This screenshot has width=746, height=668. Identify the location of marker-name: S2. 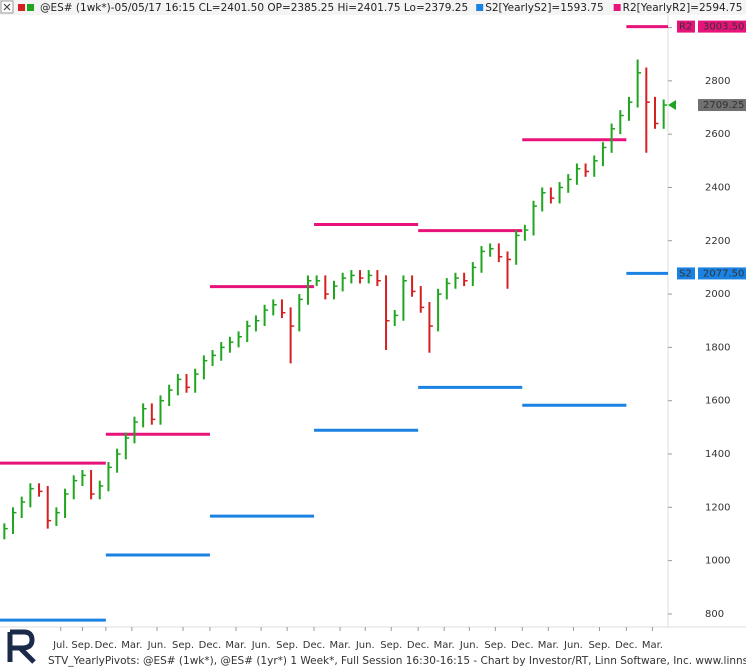
(685, 273).